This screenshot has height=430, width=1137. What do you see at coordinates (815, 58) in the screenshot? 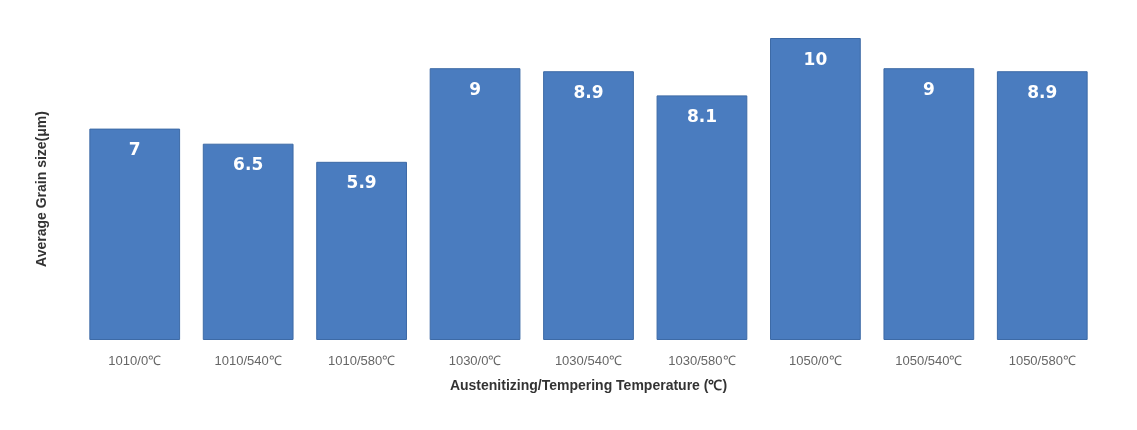
I see `data-label: 10` at bounding box center [815, 58].